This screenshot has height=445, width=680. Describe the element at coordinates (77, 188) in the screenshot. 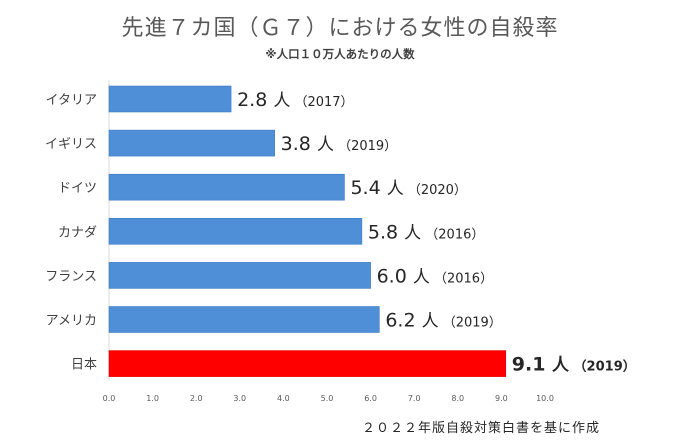

I see `category-label: ドイツ` at that location.